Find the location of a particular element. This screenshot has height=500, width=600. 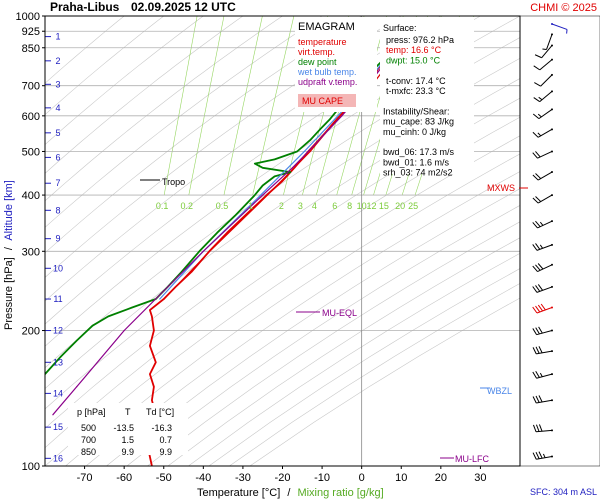

y-tick-label: 200 is located at coordinates (31, 332).